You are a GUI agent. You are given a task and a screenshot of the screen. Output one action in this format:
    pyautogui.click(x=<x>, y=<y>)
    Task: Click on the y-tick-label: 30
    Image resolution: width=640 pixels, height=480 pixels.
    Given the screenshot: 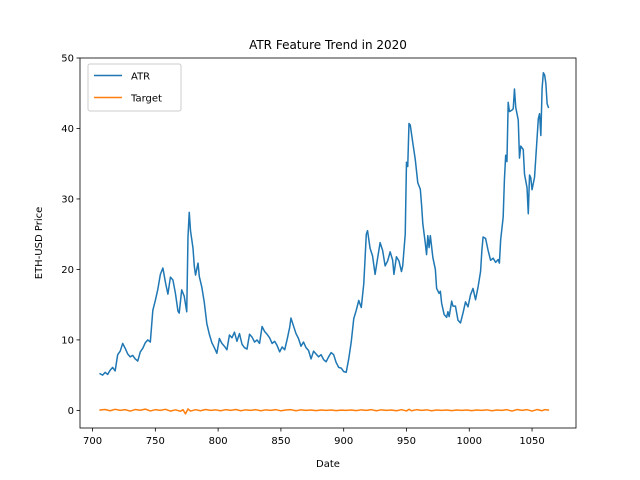 What is the action you would take?
    pyautogui.click(x=67, y=199)
    